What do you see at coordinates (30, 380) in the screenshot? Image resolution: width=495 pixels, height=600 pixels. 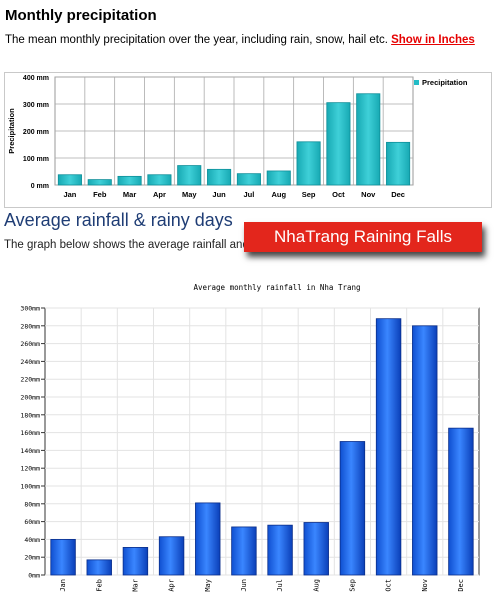 I see `y-tick-label: 220mm` at bounding box center [30, 380].